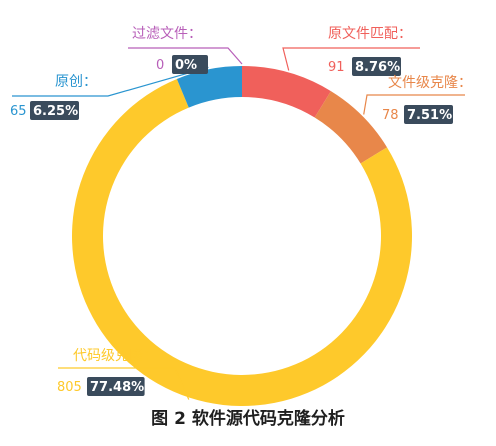 This screenshot has width=496, height=446. What do you see at coordinates (370, 34) in the screenshot?
I see `label-原文件匹配: 原文件匹配：` at bounding box center [370, 34].